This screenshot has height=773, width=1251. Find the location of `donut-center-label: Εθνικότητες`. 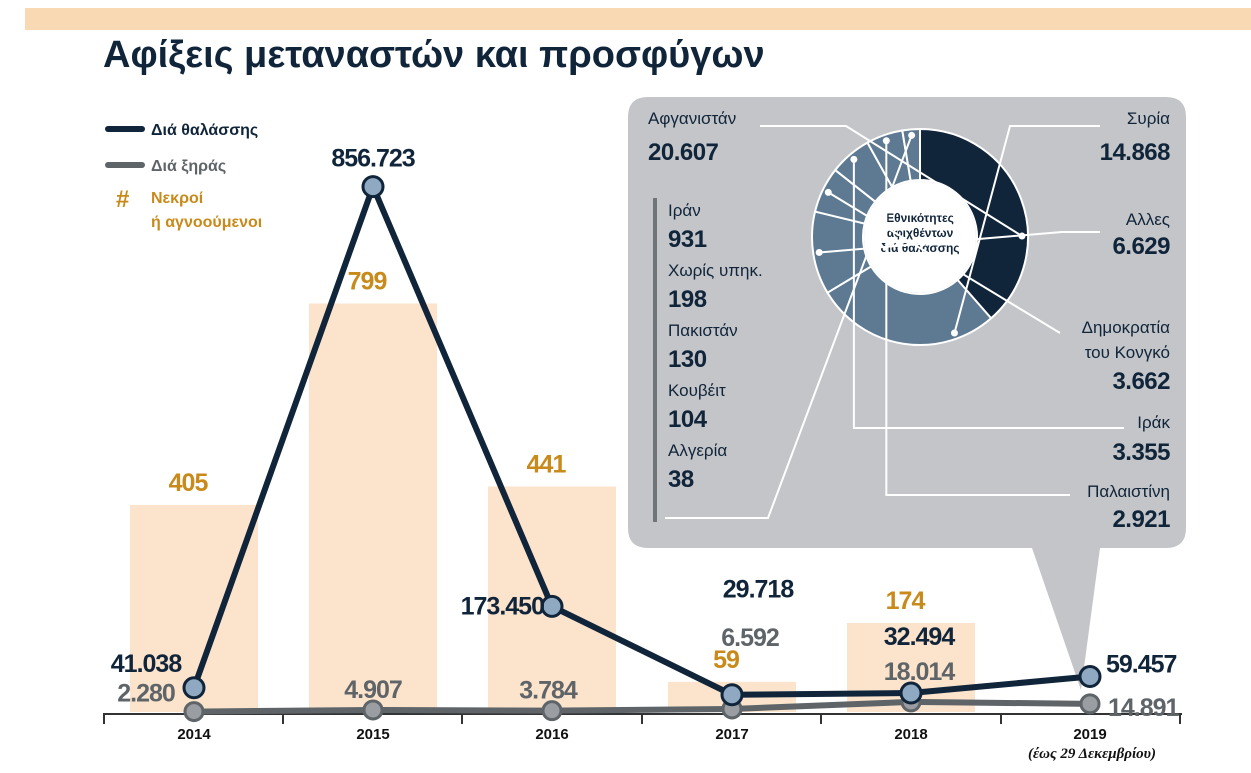

donut-center-label: Εθνικότητες is located at coordinates (920, 218).